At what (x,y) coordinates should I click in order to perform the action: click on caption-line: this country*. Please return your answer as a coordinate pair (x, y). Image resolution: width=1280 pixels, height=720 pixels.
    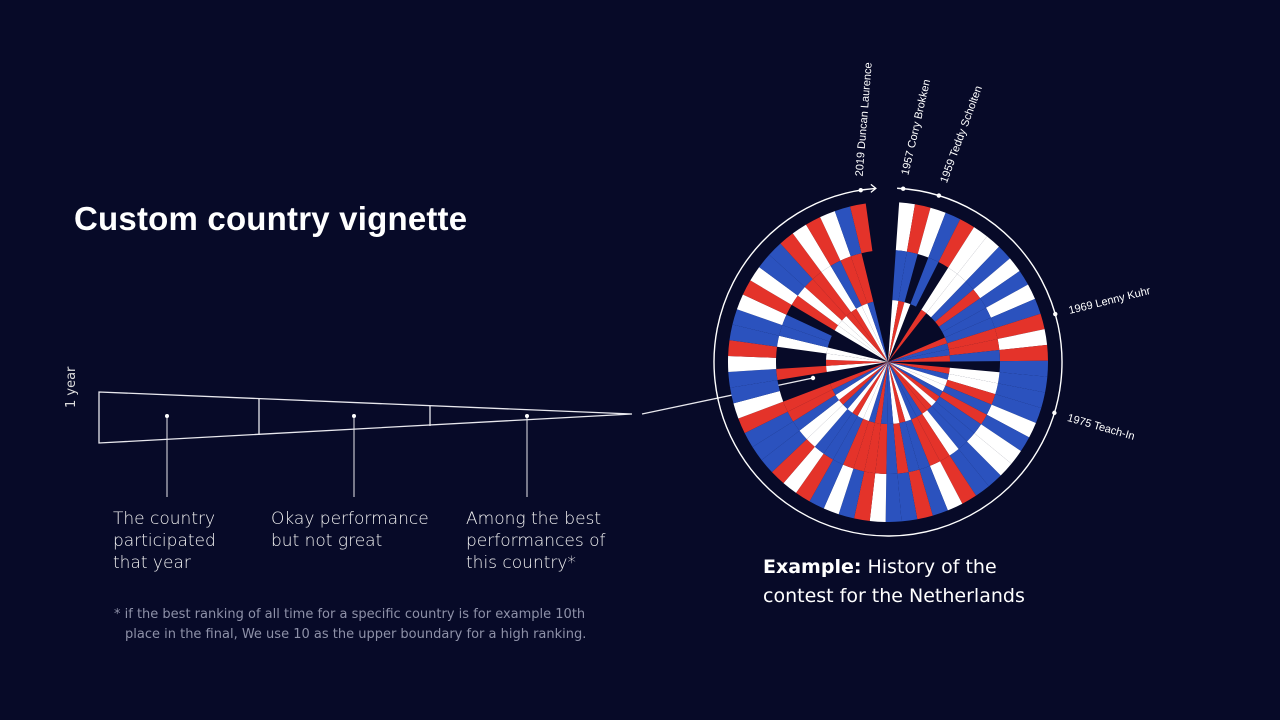
    Looking at the image, I should click on (521, 563).